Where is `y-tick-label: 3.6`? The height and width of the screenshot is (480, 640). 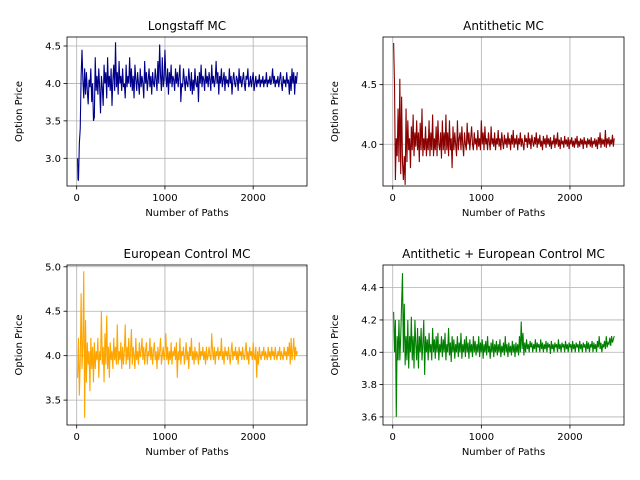
y-tick-label: 3.6 is located at coordinates (369, 417).